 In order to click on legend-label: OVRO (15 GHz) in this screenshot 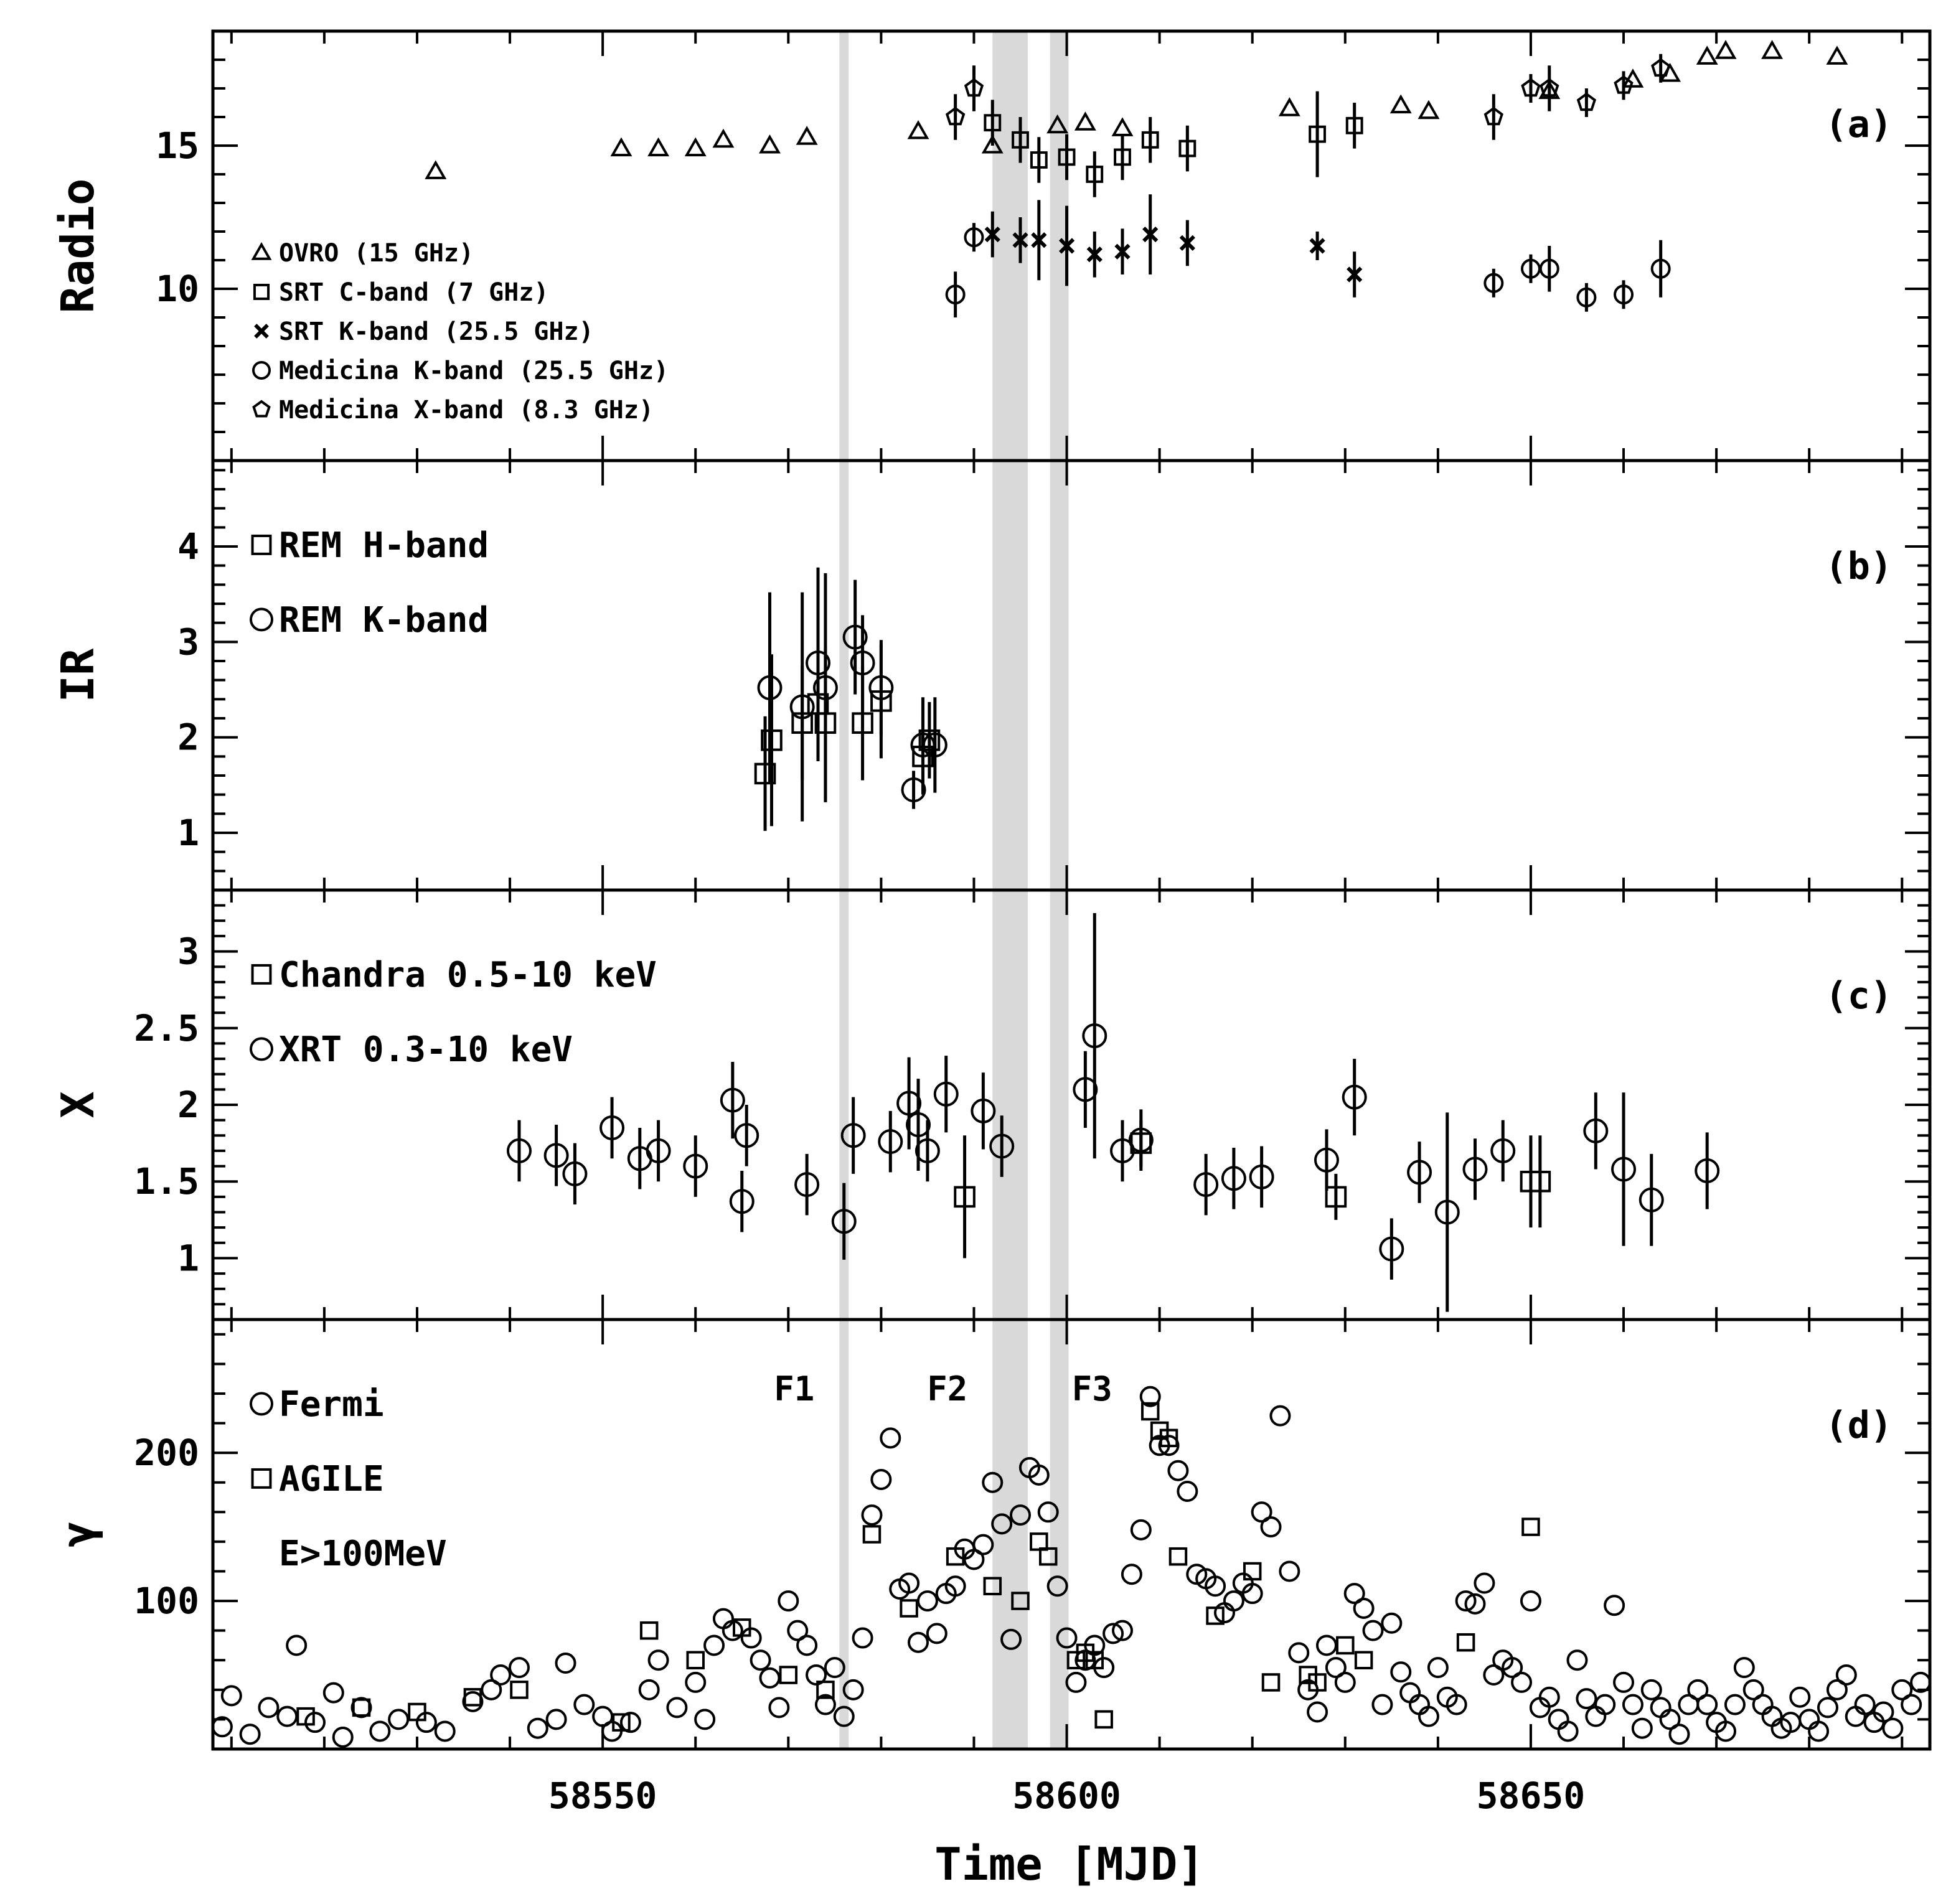, I will do `click(376, 253)`.